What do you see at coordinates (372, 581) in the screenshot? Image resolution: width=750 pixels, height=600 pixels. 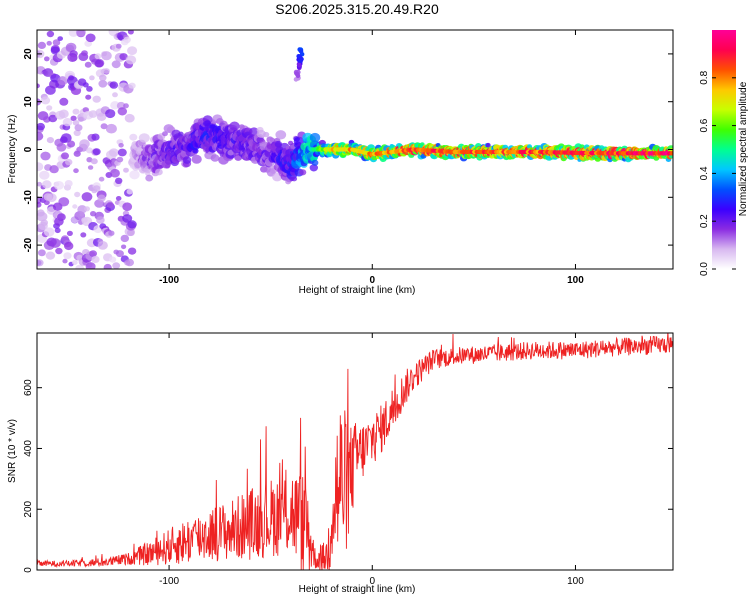 I see `x-tick-label: 0` at bounding box center [372, 581].